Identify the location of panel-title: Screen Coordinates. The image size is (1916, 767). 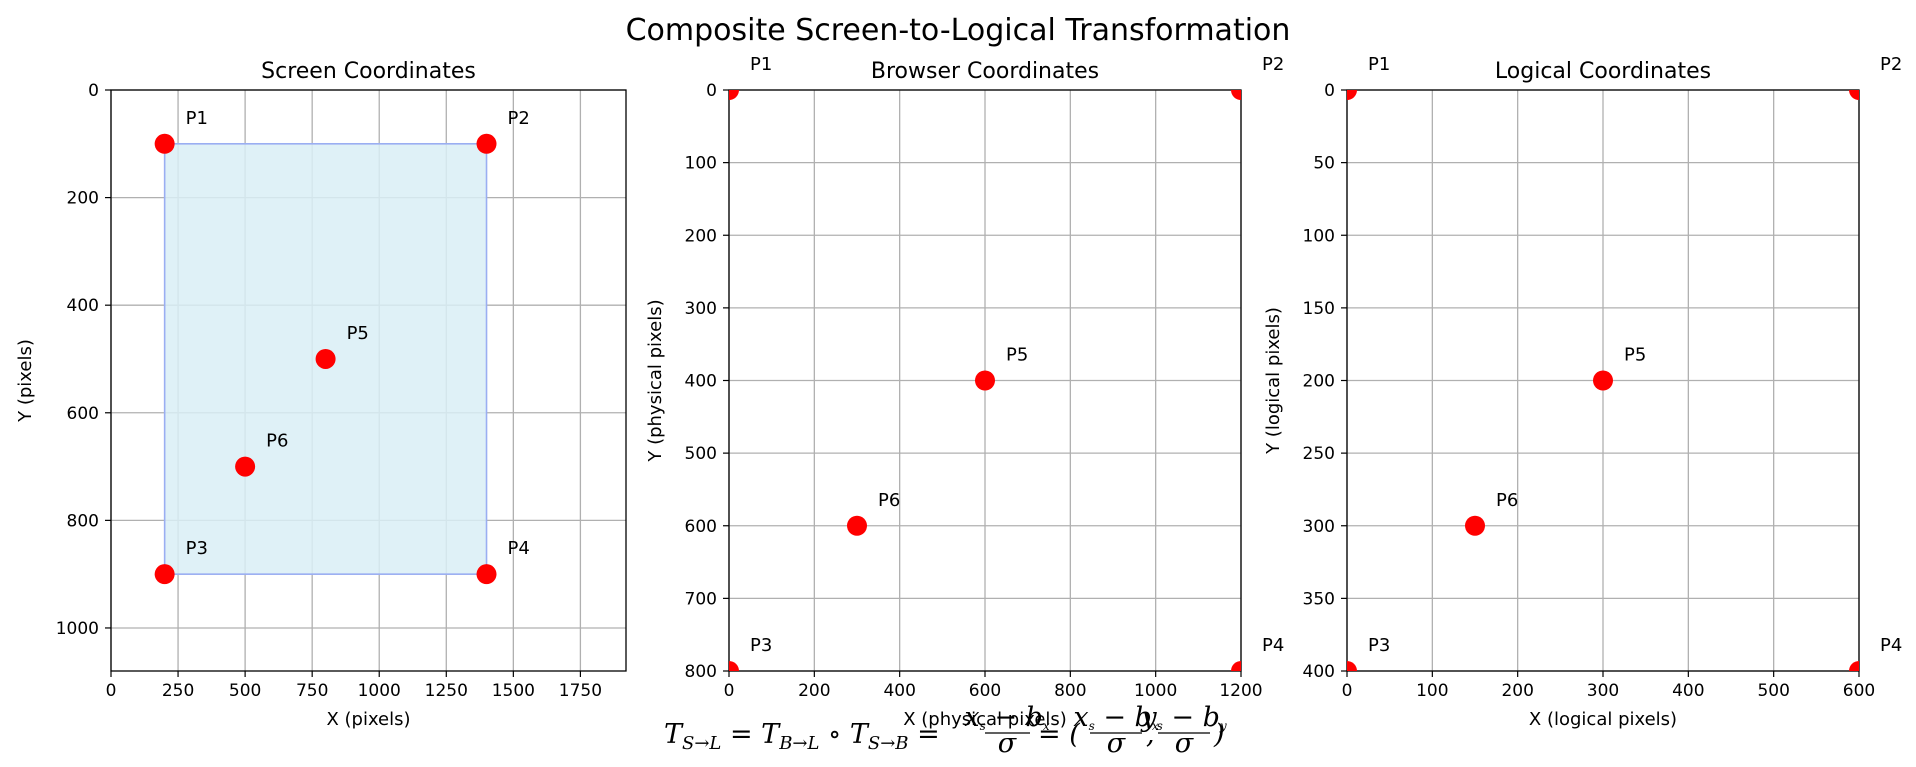
(368, 71).